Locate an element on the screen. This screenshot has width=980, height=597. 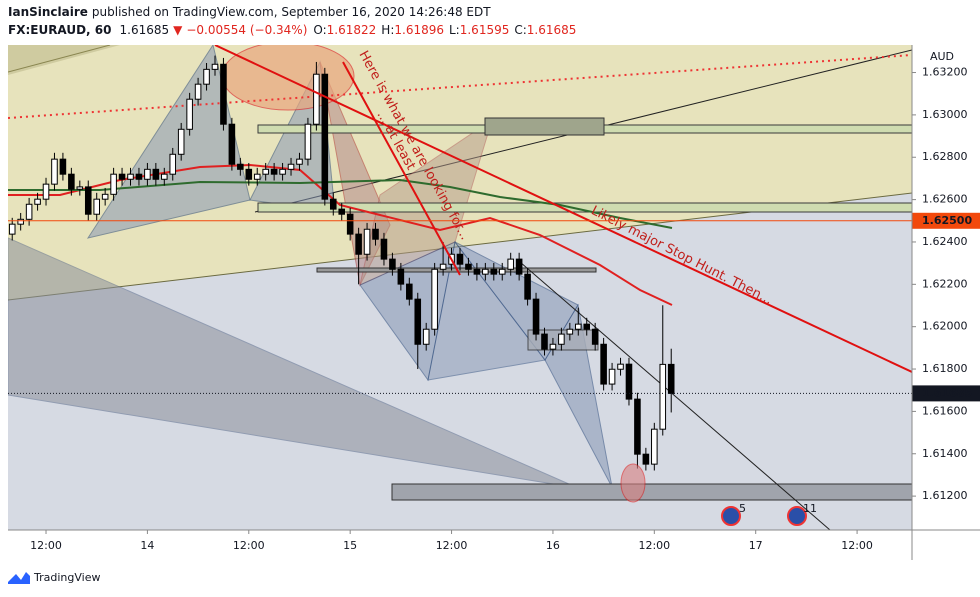
y-tick-label: 1.61400 is located at coordinates (945, 453).